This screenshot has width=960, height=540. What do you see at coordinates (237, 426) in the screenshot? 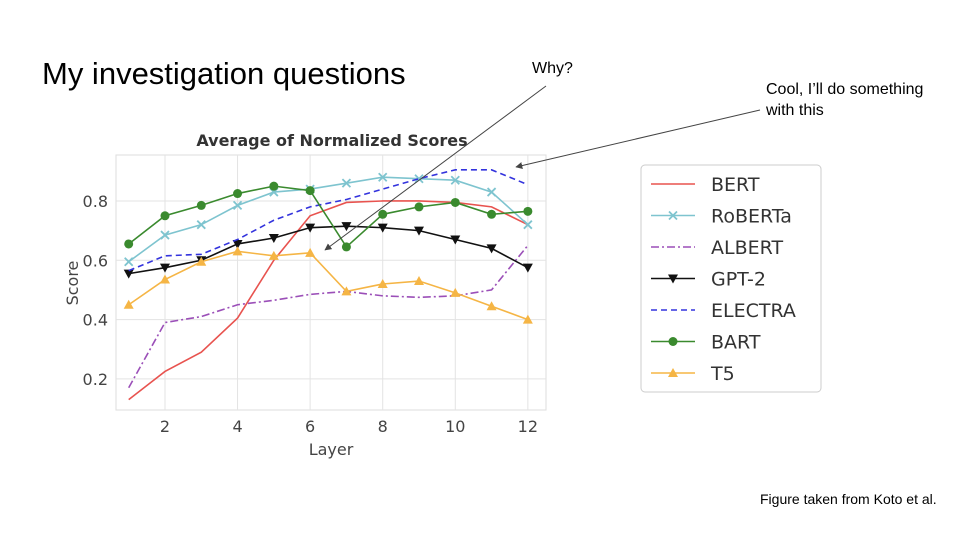
I see `x-tick-label: 4` at bounding box center [237, 426].